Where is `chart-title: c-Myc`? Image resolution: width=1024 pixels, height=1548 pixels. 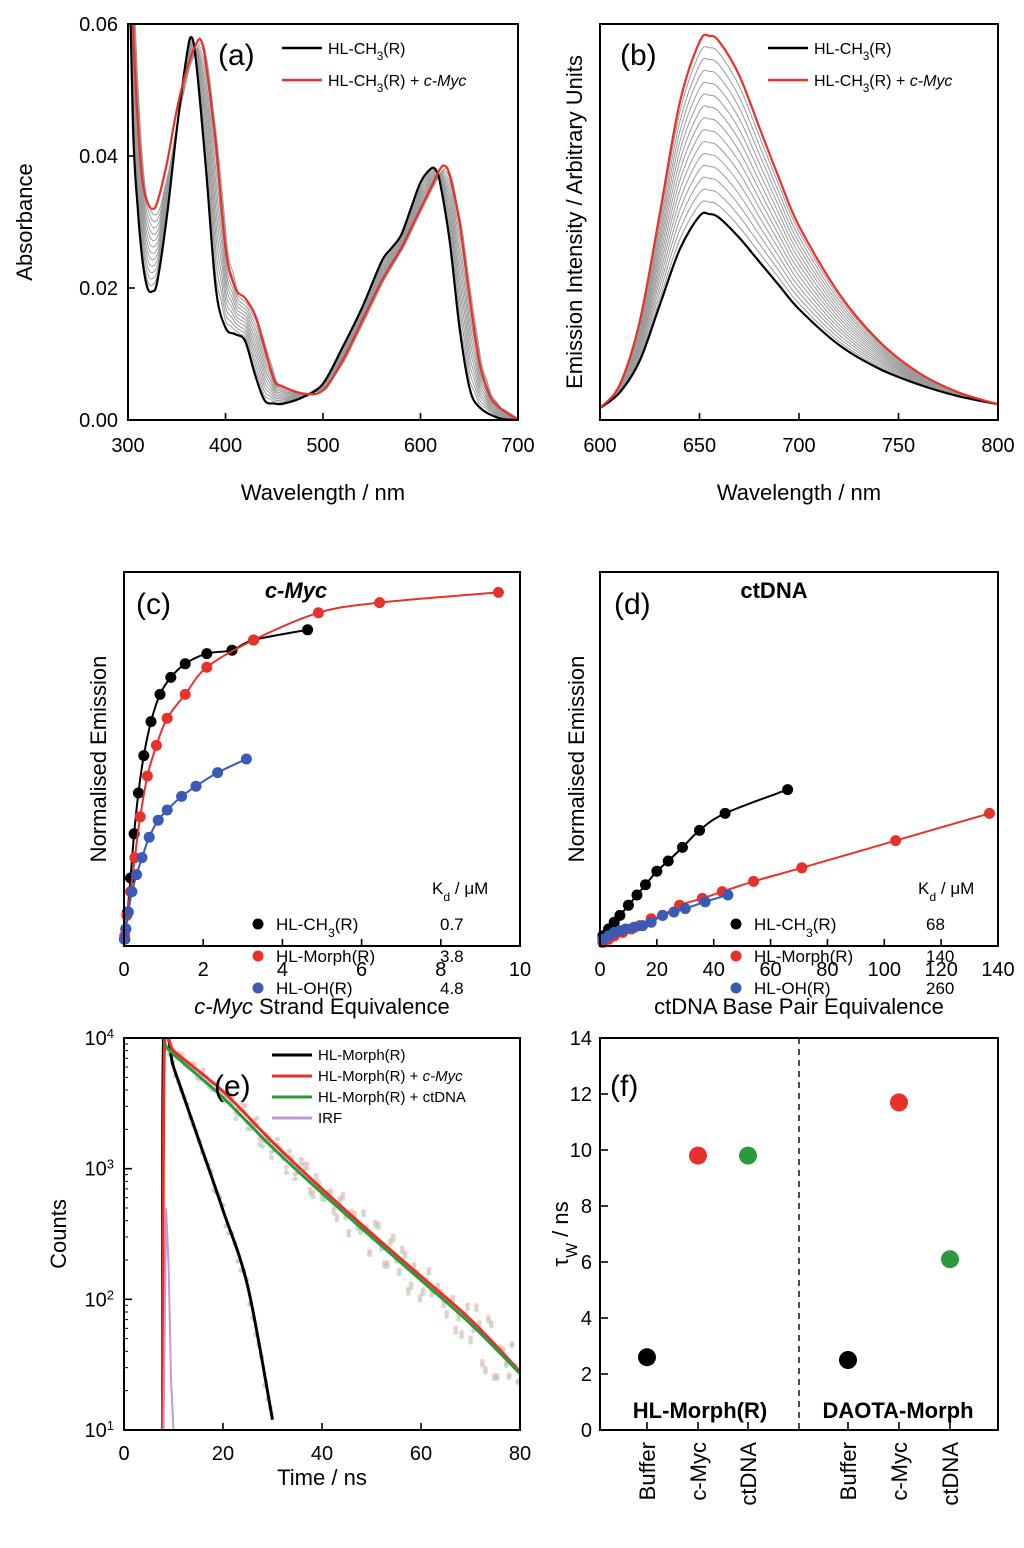
chart-title: c-Myc is located at coordinates (296, 590).